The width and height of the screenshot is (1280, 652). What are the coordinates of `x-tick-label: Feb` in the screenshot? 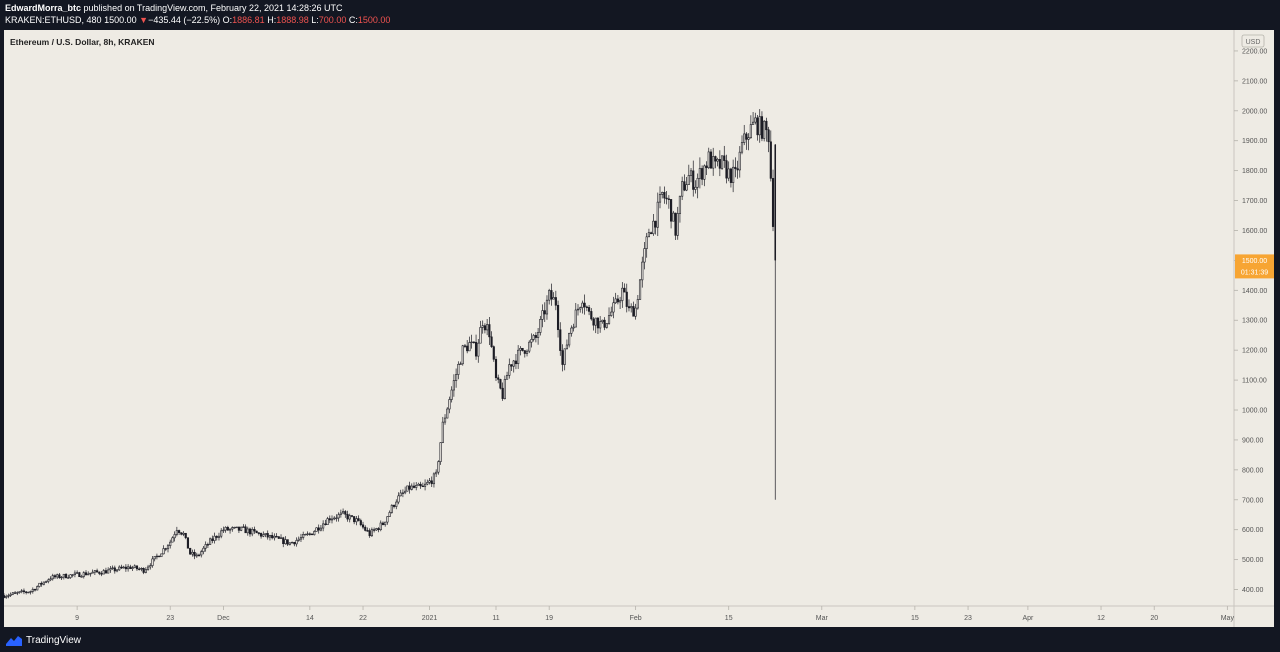 It's located at (636, 618).